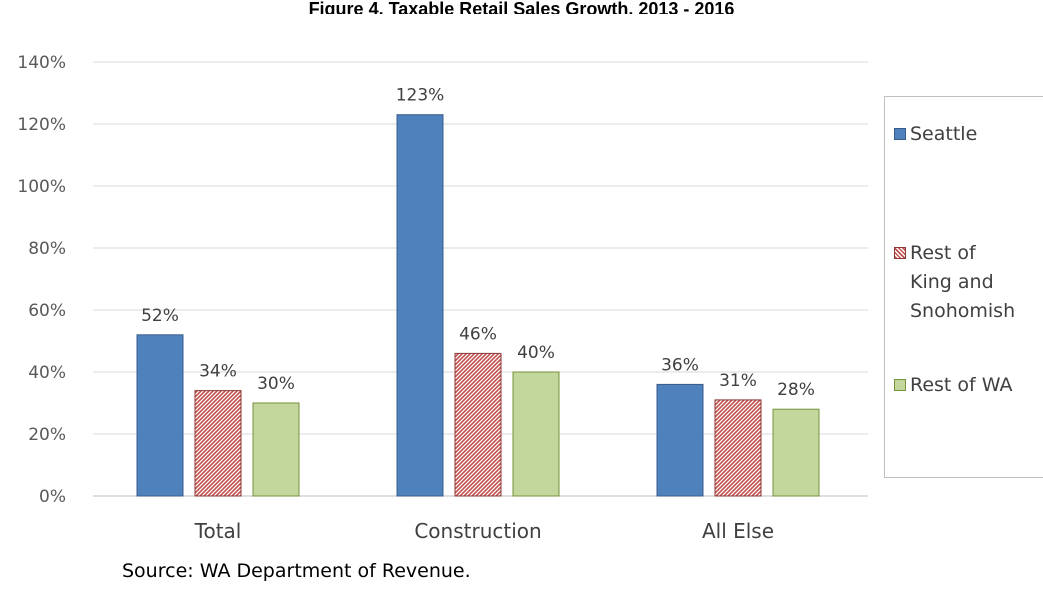  I want to click on x-tick-label: Construction, so click(477, 531).